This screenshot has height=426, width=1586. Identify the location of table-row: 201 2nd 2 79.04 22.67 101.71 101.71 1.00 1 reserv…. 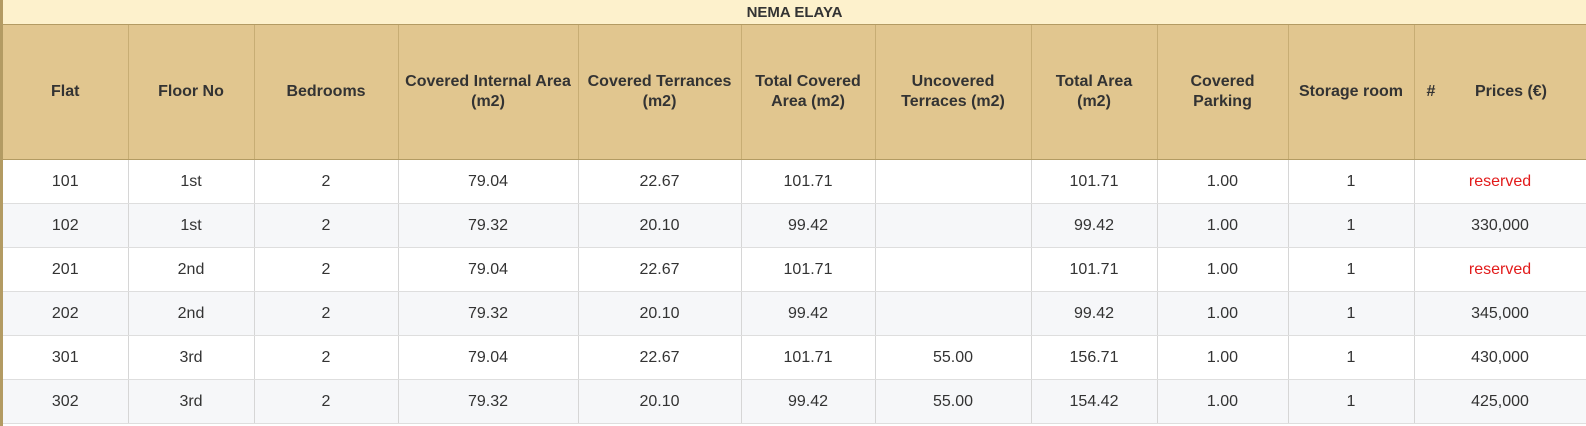
(794, 269).